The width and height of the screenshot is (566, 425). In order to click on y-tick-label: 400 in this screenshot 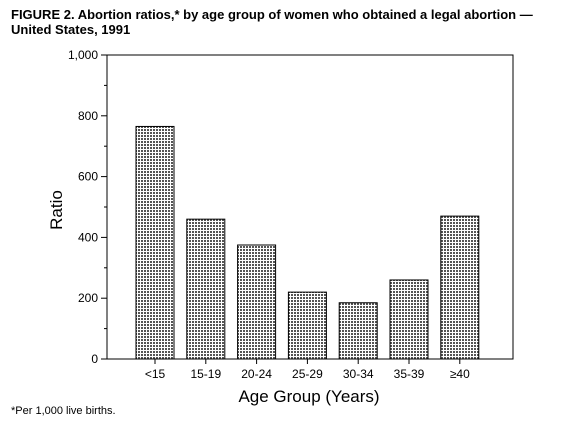, I will do `click(88, 237)`.